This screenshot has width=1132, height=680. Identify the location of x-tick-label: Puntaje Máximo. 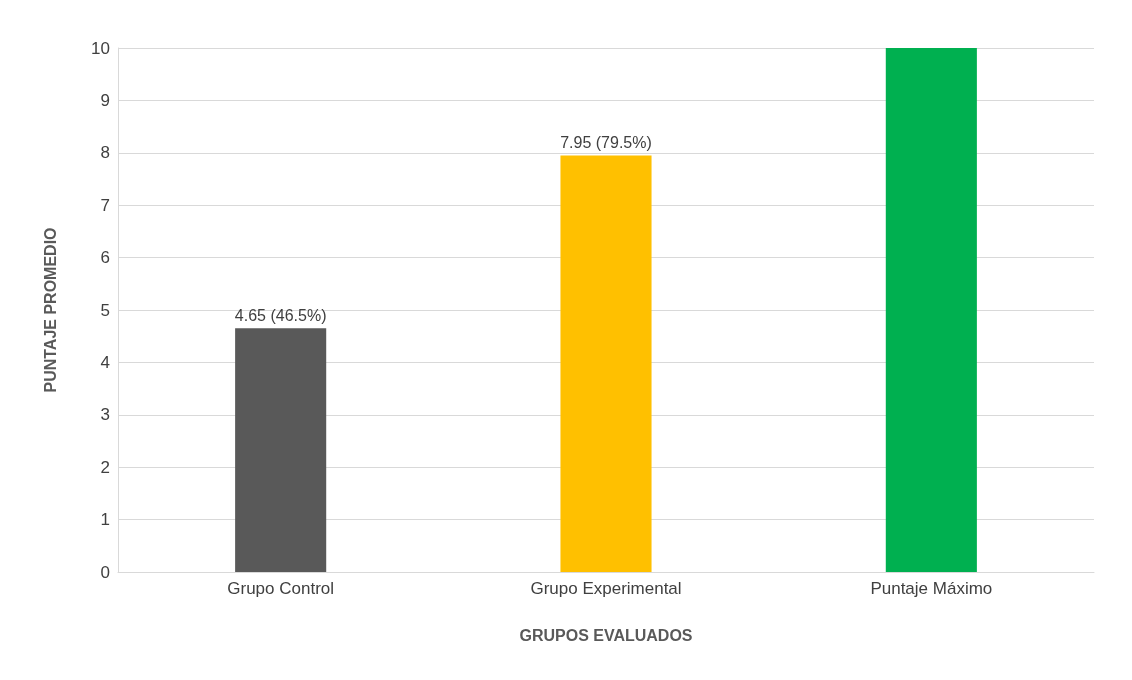
(931, 588).